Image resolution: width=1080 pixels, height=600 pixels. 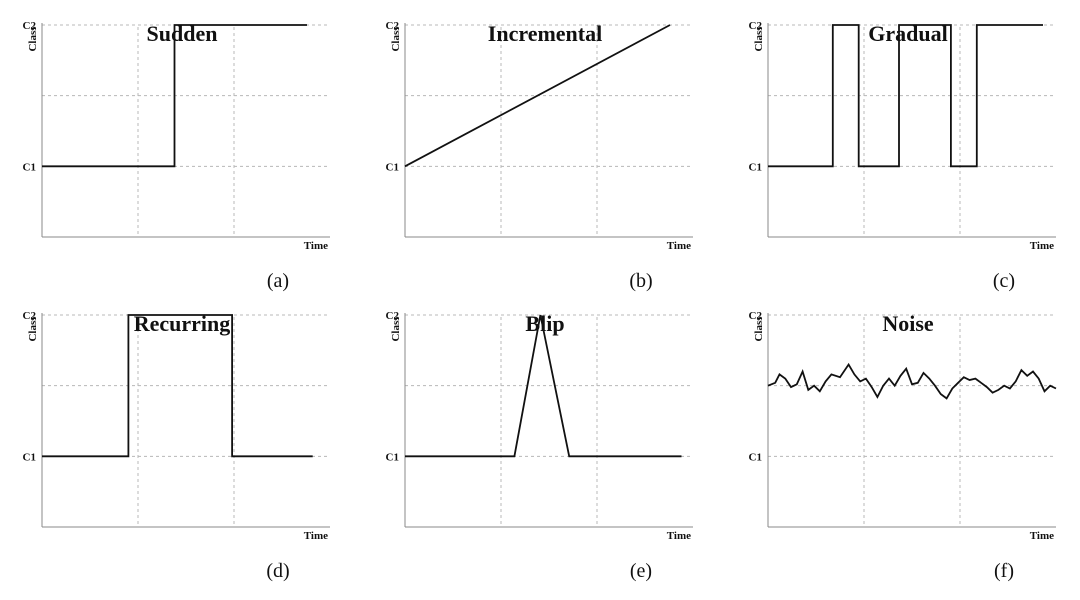 What do you see at coordinates (641, 571) in the screenshot?
I see `panel-caption: (e)` at bounding box center [641, 571].